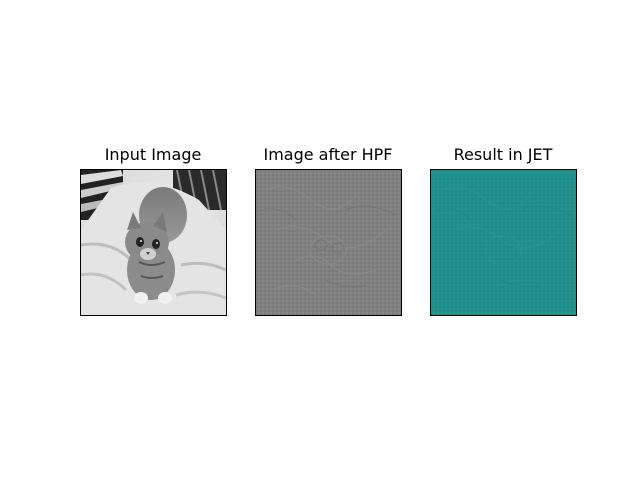  Describe the element at coordinates (153, 154) in the screenshot. I see `panel-title-input-image: Input Image` at that location.